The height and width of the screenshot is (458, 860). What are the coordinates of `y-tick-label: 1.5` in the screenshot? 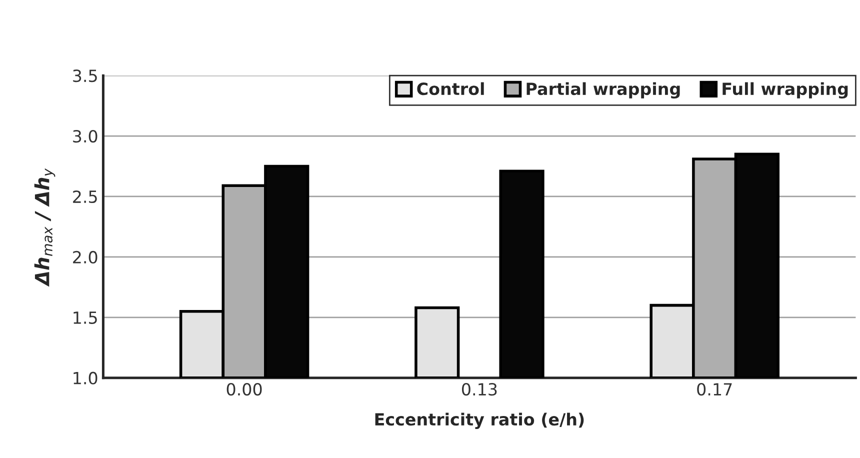 It's located at (85, 318).